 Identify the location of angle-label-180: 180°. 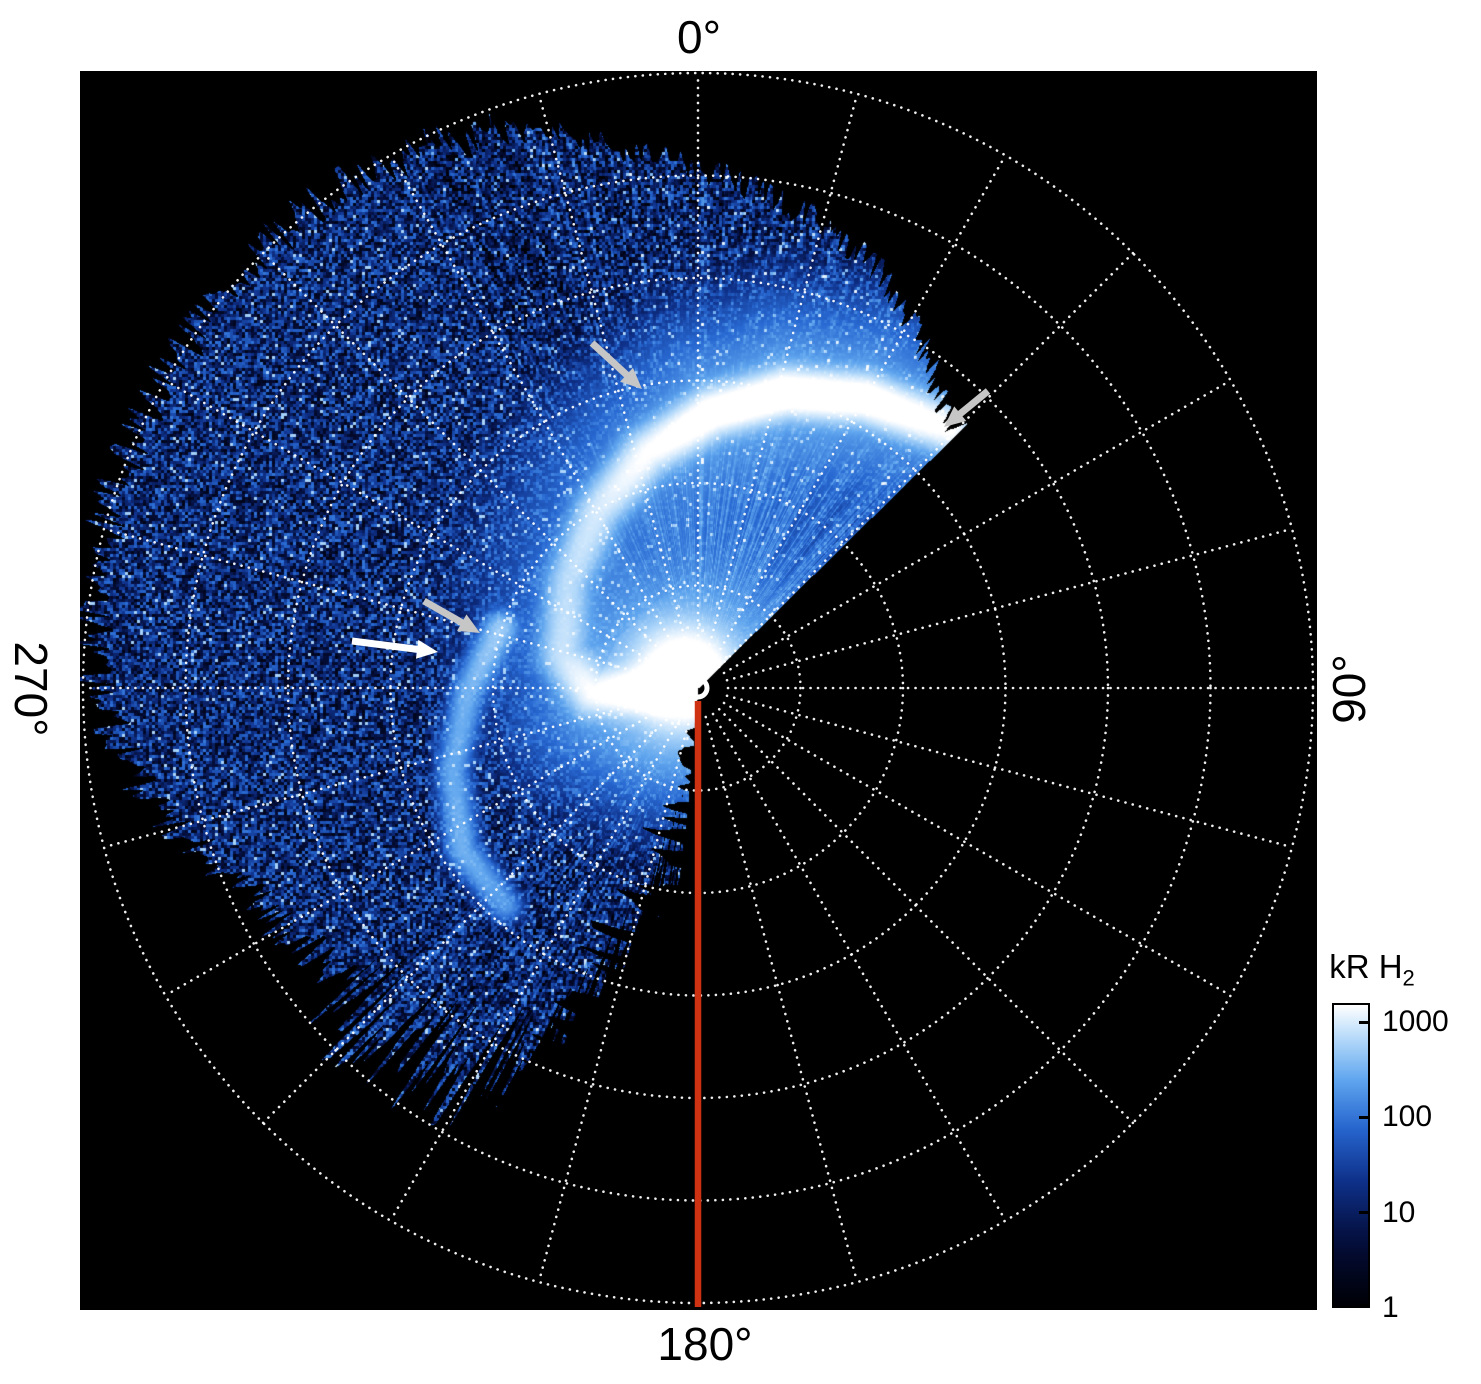
(705, 1344).